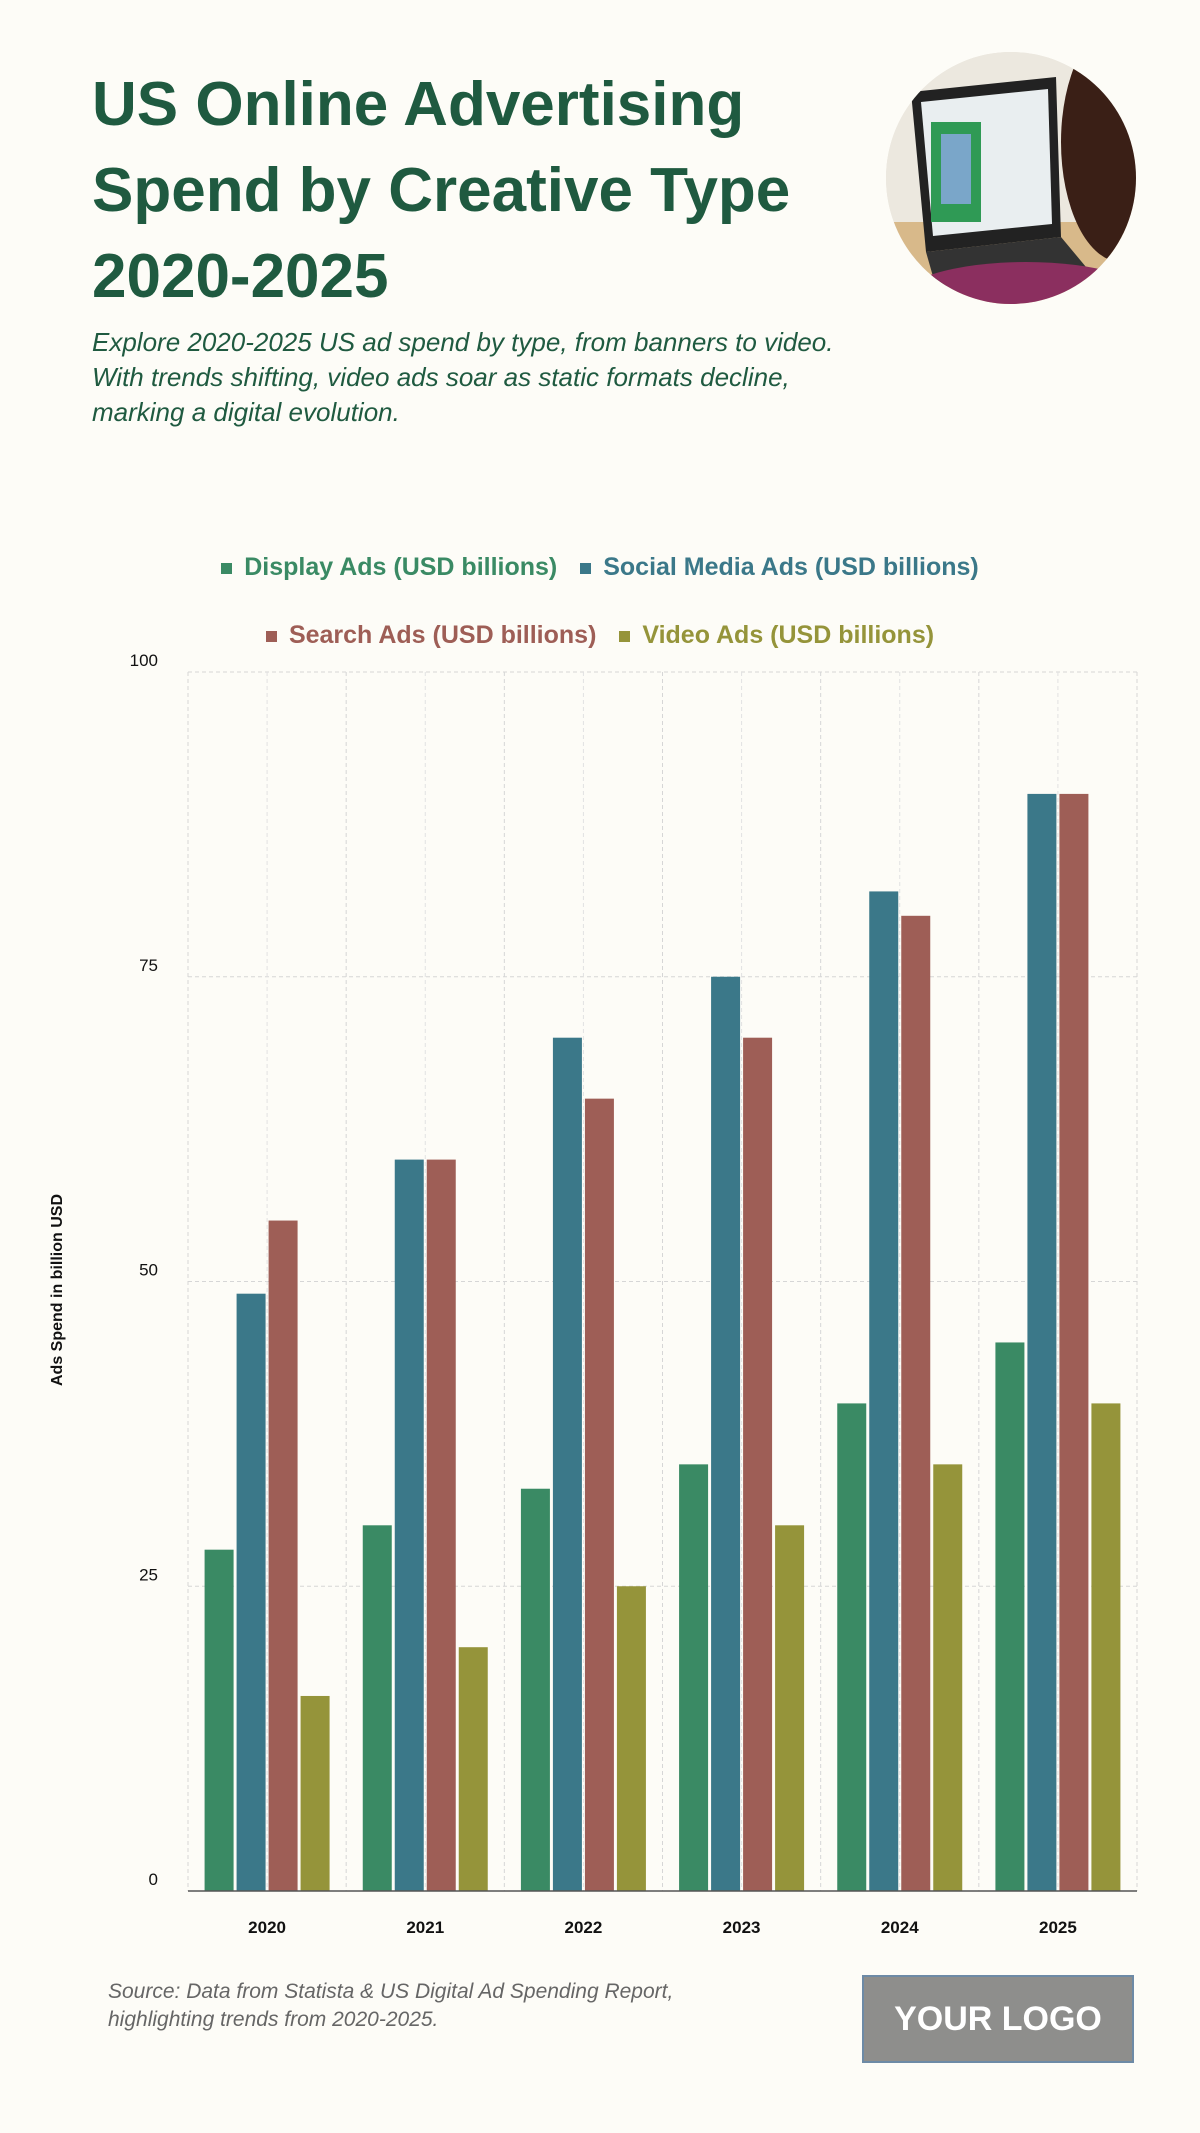 The width and height of the screenshot is (1200, 2133). What do you see at coordinates (742, 1927) in the screenshot?
I see `x-tick-label: 2023` at bounding box center [742, 1927].